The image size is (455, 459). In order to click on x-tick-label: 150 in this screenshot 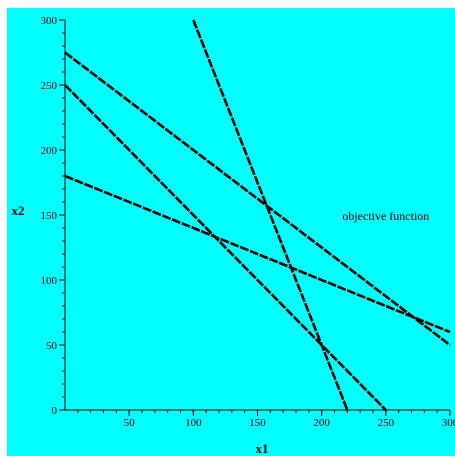, I will do `click(257, 423)`.